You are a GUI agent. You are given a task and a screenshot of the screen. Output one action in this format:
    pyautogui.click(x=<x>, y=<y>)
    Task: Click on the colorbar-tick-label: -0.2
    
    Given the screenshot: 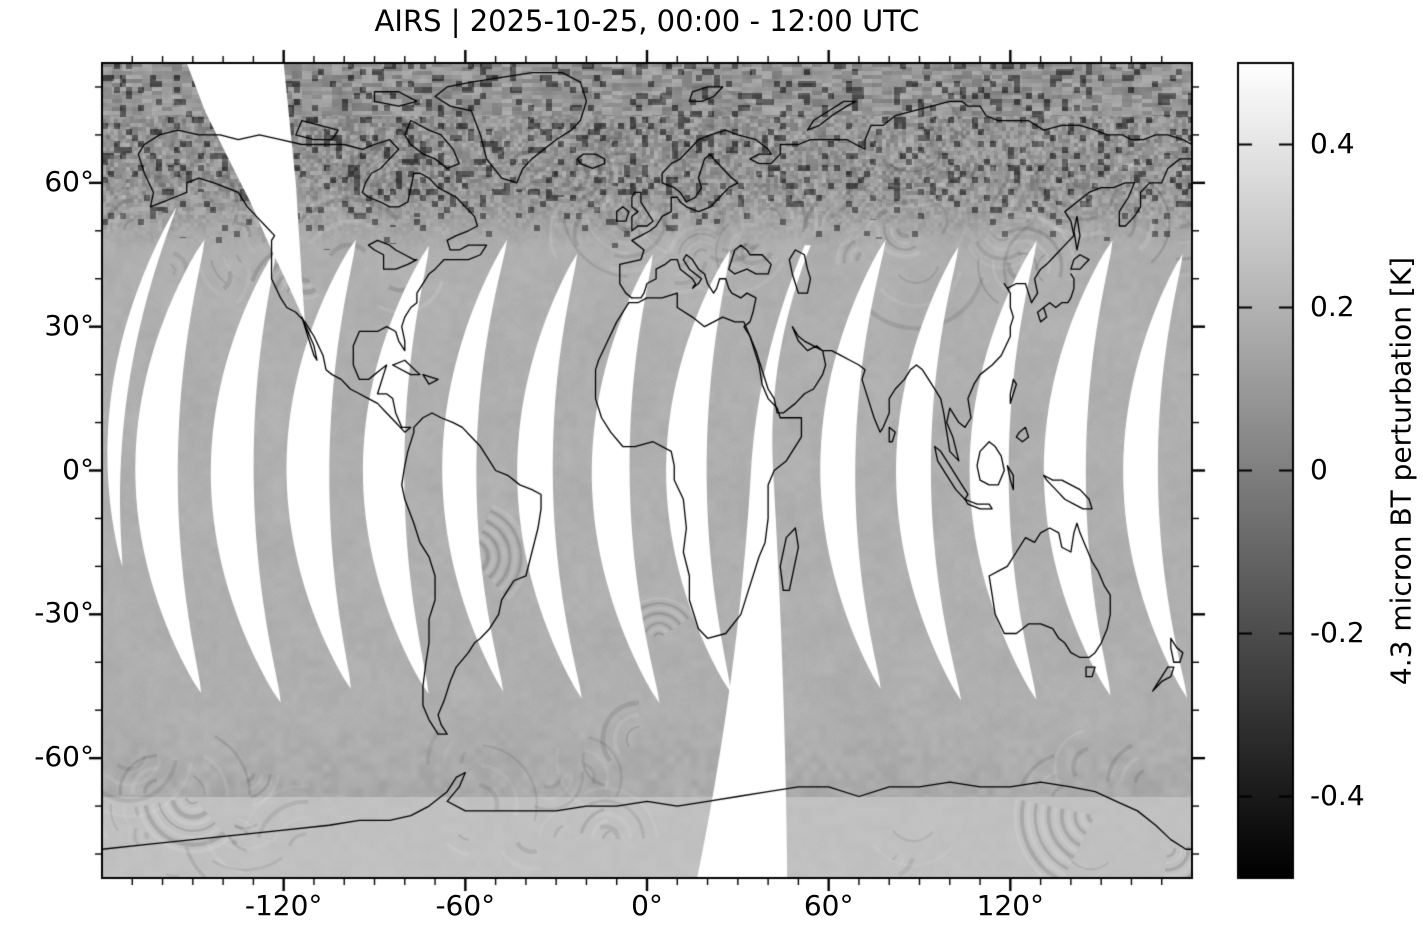 What is the action you would take?
    pyautogui.click(x=1337, y=632)
    